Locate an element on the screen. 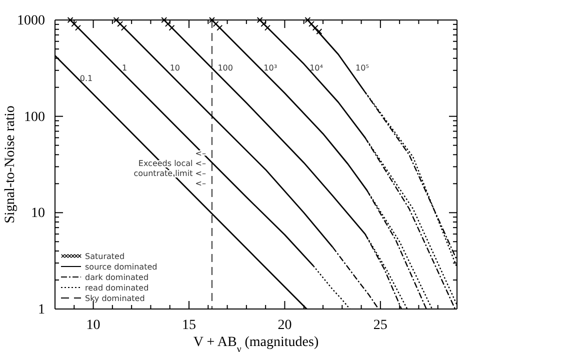 The width and height of the screenshot is (580, 352). legend-label: dark dominated is located at coordinates (117, 277).